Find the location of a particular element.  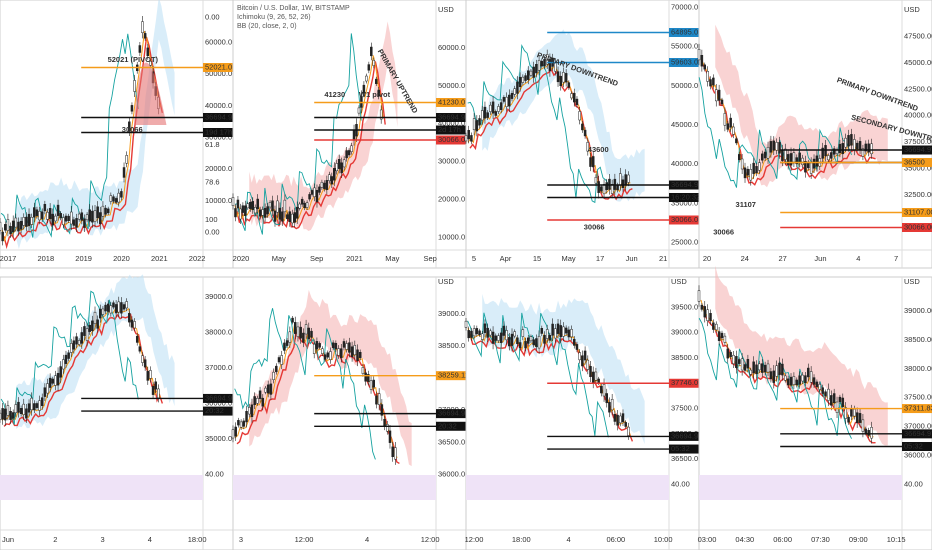

ichimoku-cloud is located at coordinates (563, 115).